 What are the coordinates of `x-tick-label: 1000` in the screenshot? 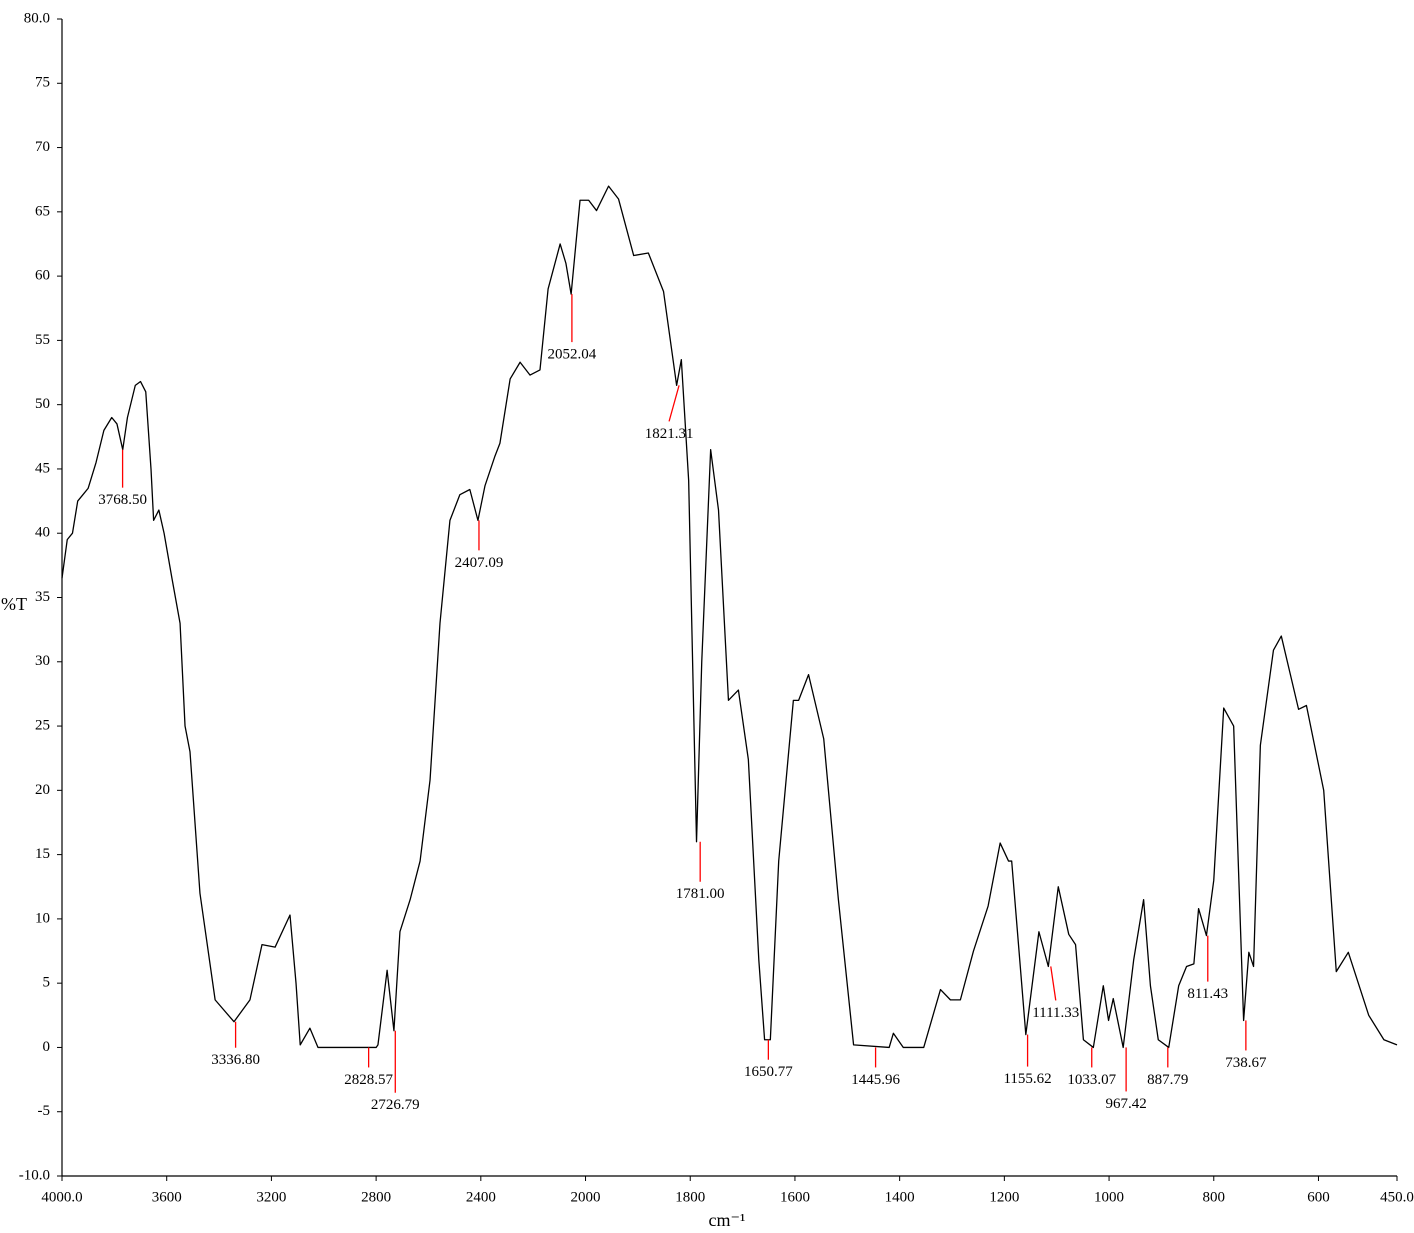 It's located at (1109, 1197).